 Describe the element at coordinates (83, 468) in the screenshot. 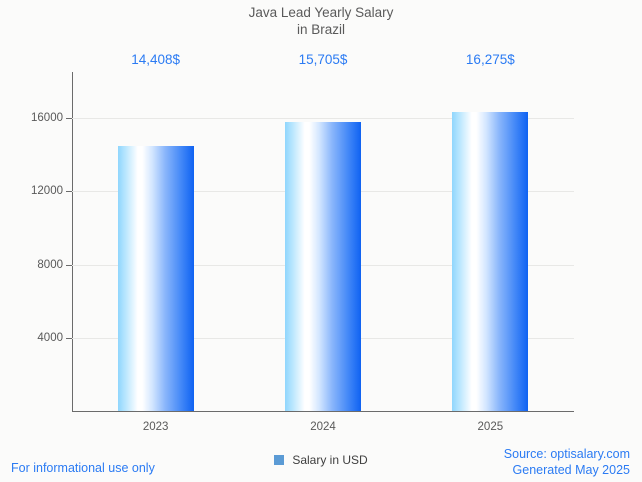

I see `footer-disclaimer: For informational use only` at that location.